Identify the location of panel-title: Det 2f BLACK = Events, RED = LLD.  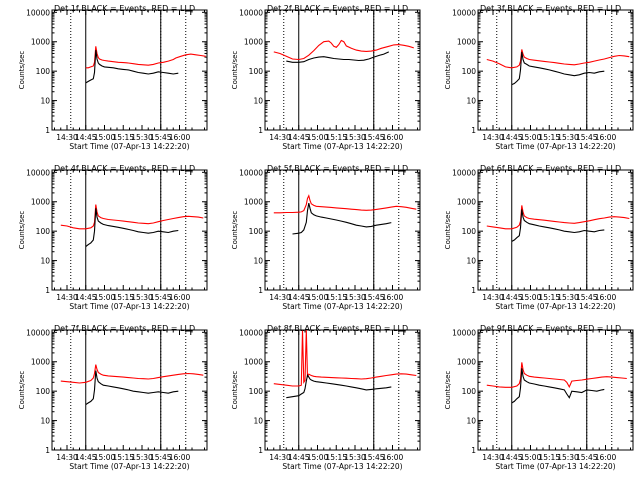
(337, 8).